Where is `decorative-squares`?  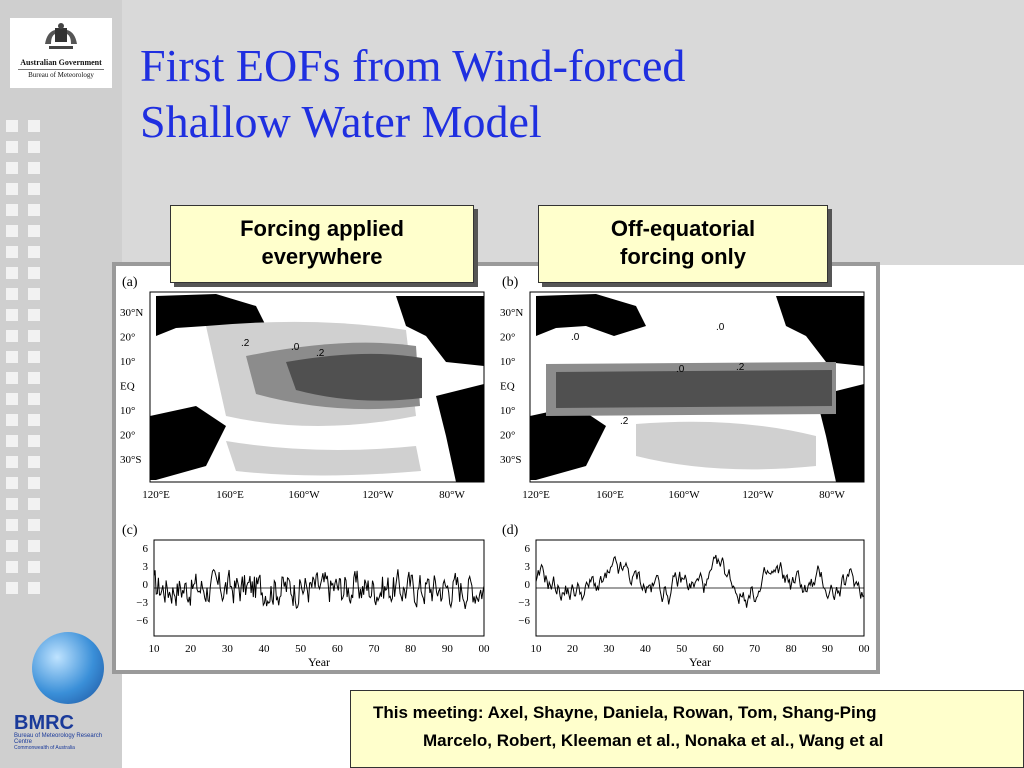
decorative-squares is located at coordinates (22, 361).